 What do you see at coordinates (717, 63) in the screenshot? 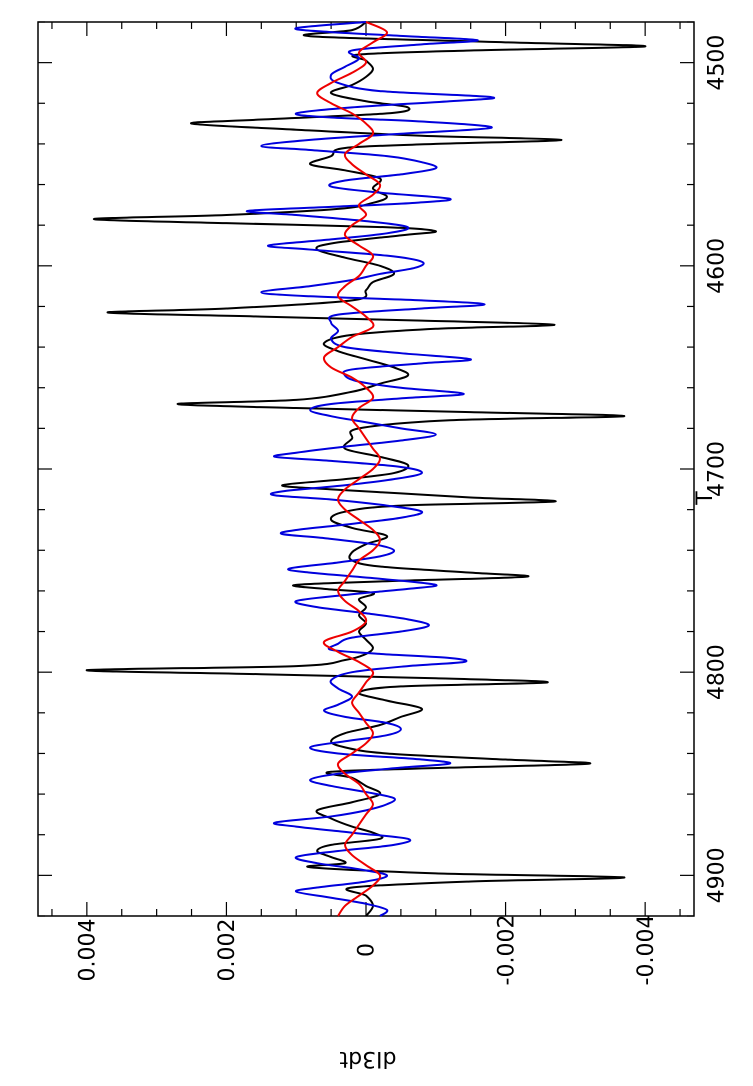
I see `x-tick-label: 4500` at bounding box center [717, 63].